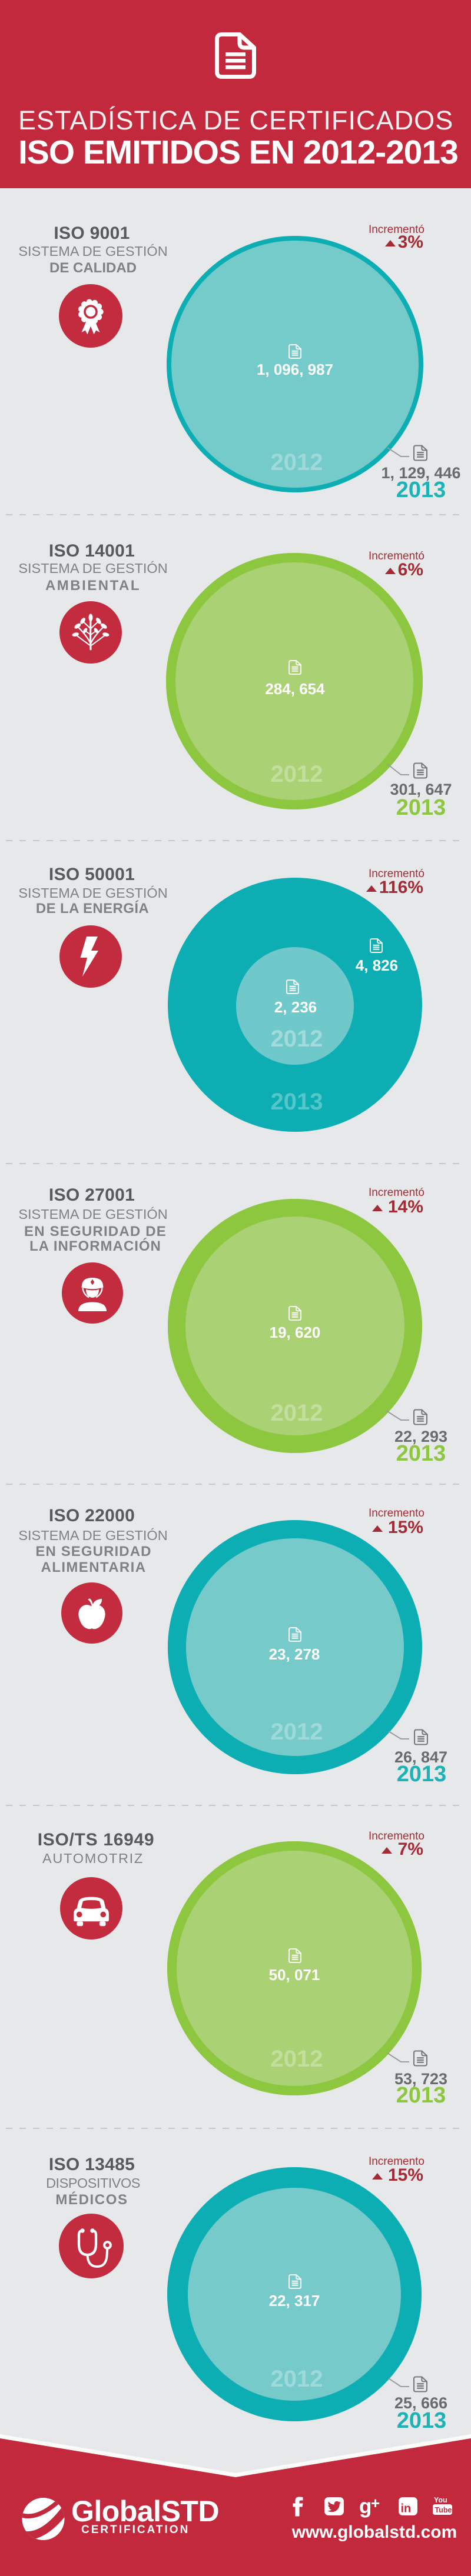 This screenshot has height=2576, width=471. I want to click on svg-text: You, so click(441, 2500).